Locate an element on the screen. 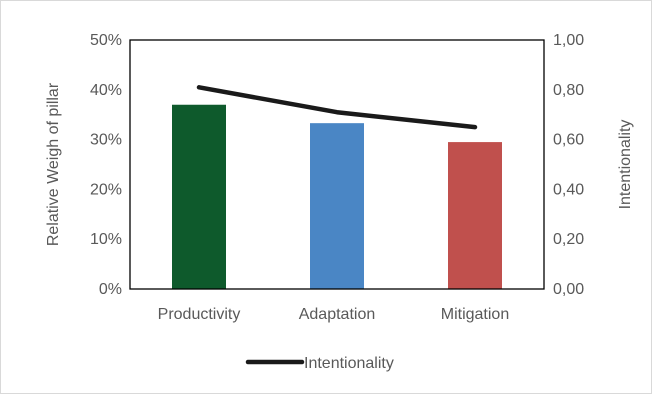 This screenshot has height=394, width=652. legend-label-intentionality: Intentionality is located at coordinates (349, 363).